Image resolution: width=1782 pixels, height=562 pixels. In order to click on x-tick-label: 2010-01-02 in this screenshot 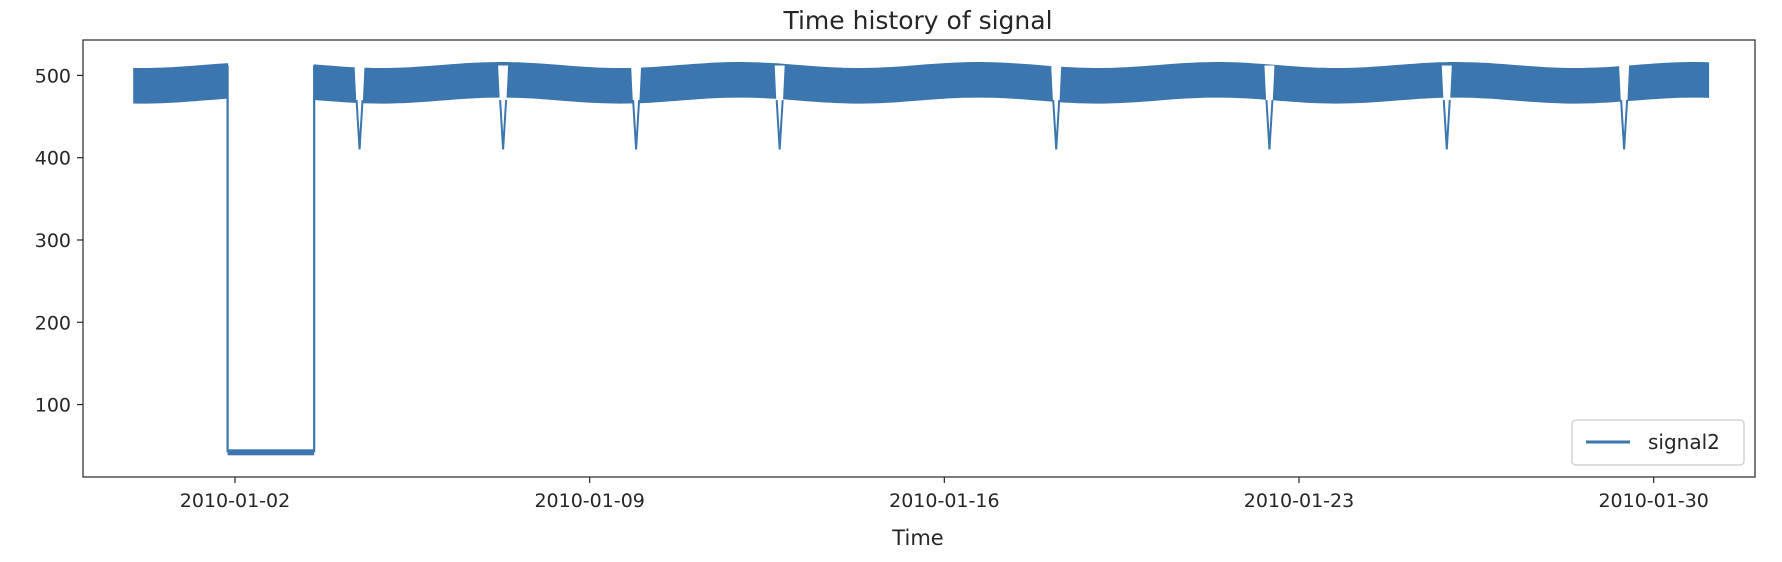, I will do `click(235, 501)`.